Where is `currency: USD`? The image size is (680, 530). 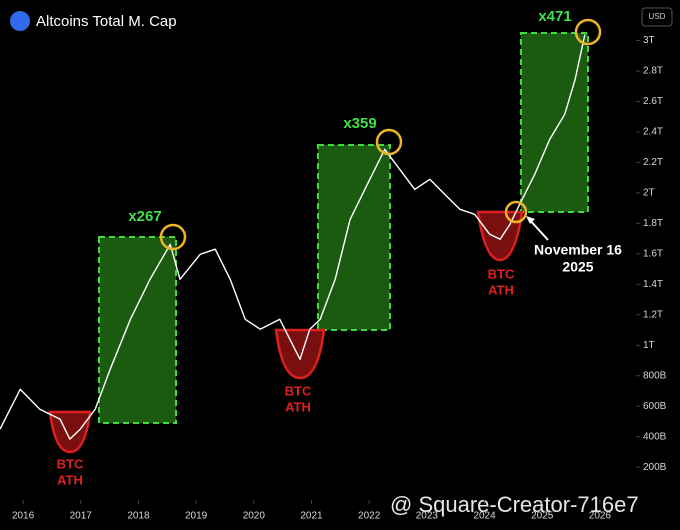 currency: USD is located at coordinates (657, 16).